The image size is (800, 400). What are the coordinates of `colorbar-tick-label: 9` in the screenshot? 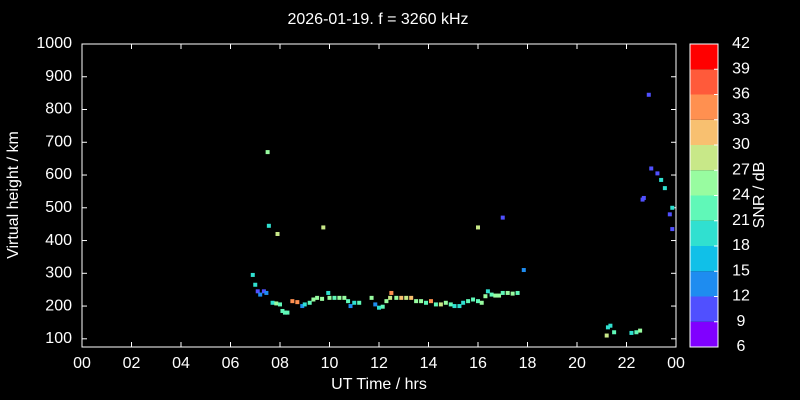 It's located at (741, 321).